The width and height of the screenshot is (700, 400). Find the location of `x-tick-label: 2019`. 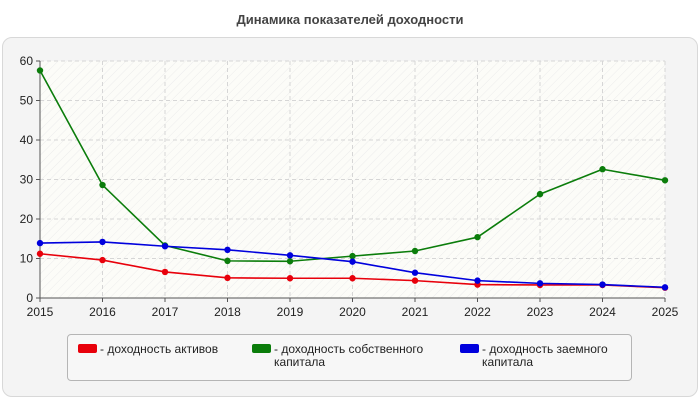

x-tick-label: 2019 is located at coordinates (290, 312).